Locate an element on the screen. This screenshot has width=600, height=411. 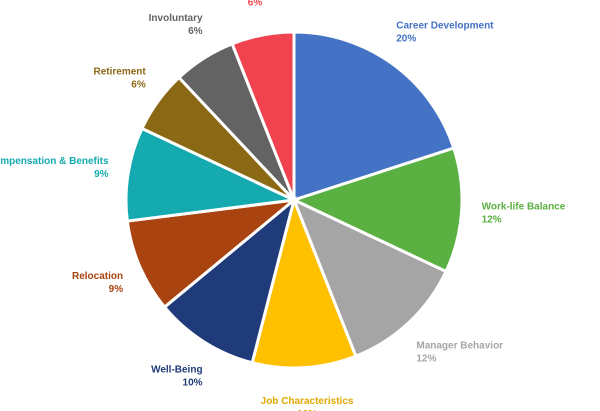
slice-value-label: 20% is located at coordinates (406, 38).